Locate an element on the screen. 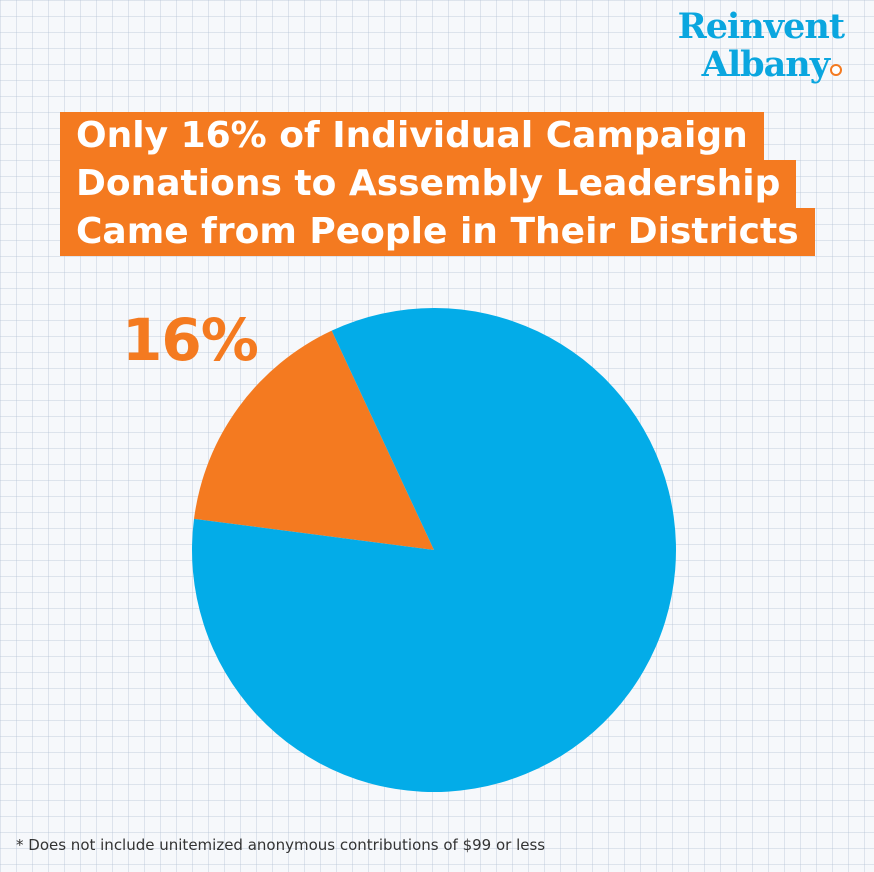 This screenshot has height=872, width=874. highlight-percent-label: 16% is located at coordinates (190, 340).